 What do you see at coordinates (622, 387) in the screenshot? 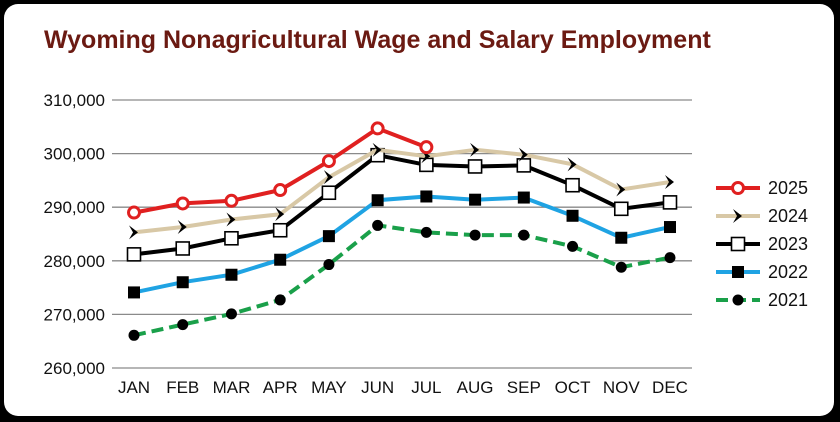
I see `x-tick-label: NOV` at bounding box center [622, 387].